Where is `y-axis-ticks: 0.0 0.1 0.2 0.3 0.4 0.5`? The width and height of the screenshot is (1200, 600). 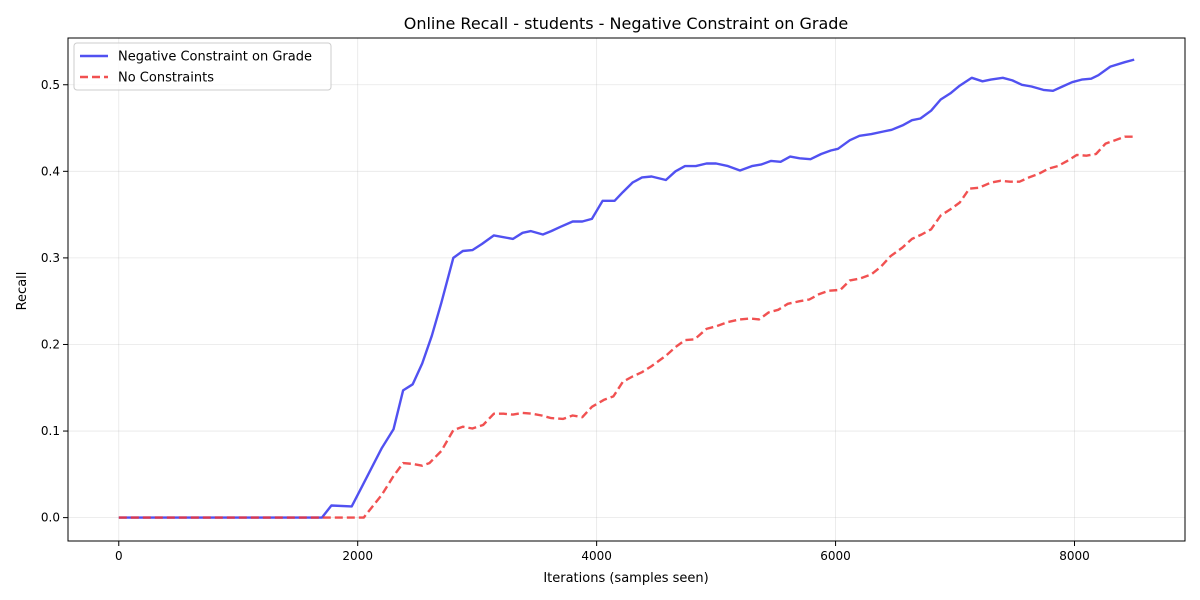 y-axis-ticks: 0.0 0.1 0.2 0.3 0.4 0.5 is located at coordinates (54, 301).